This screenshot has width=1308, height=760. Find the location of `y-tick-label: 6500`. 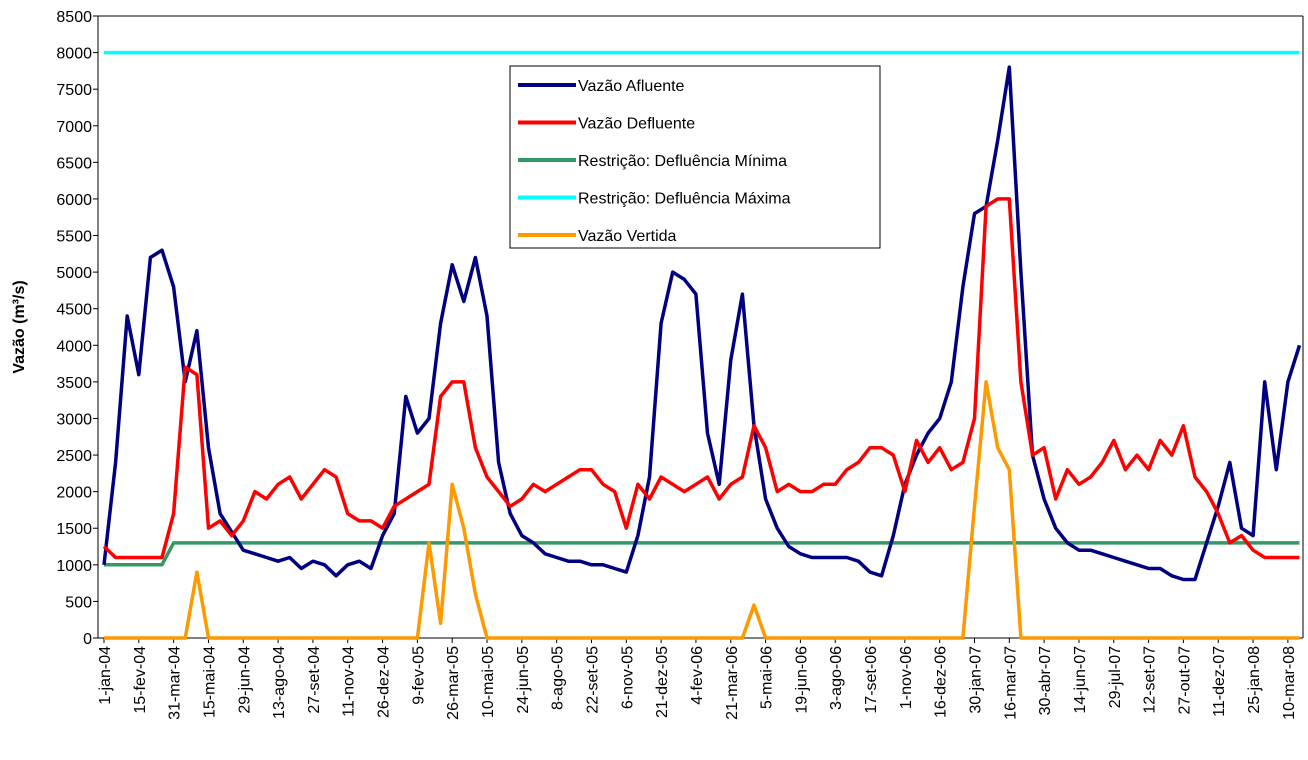

y-tick-label: 6500 is located at coordinates (74, 163).